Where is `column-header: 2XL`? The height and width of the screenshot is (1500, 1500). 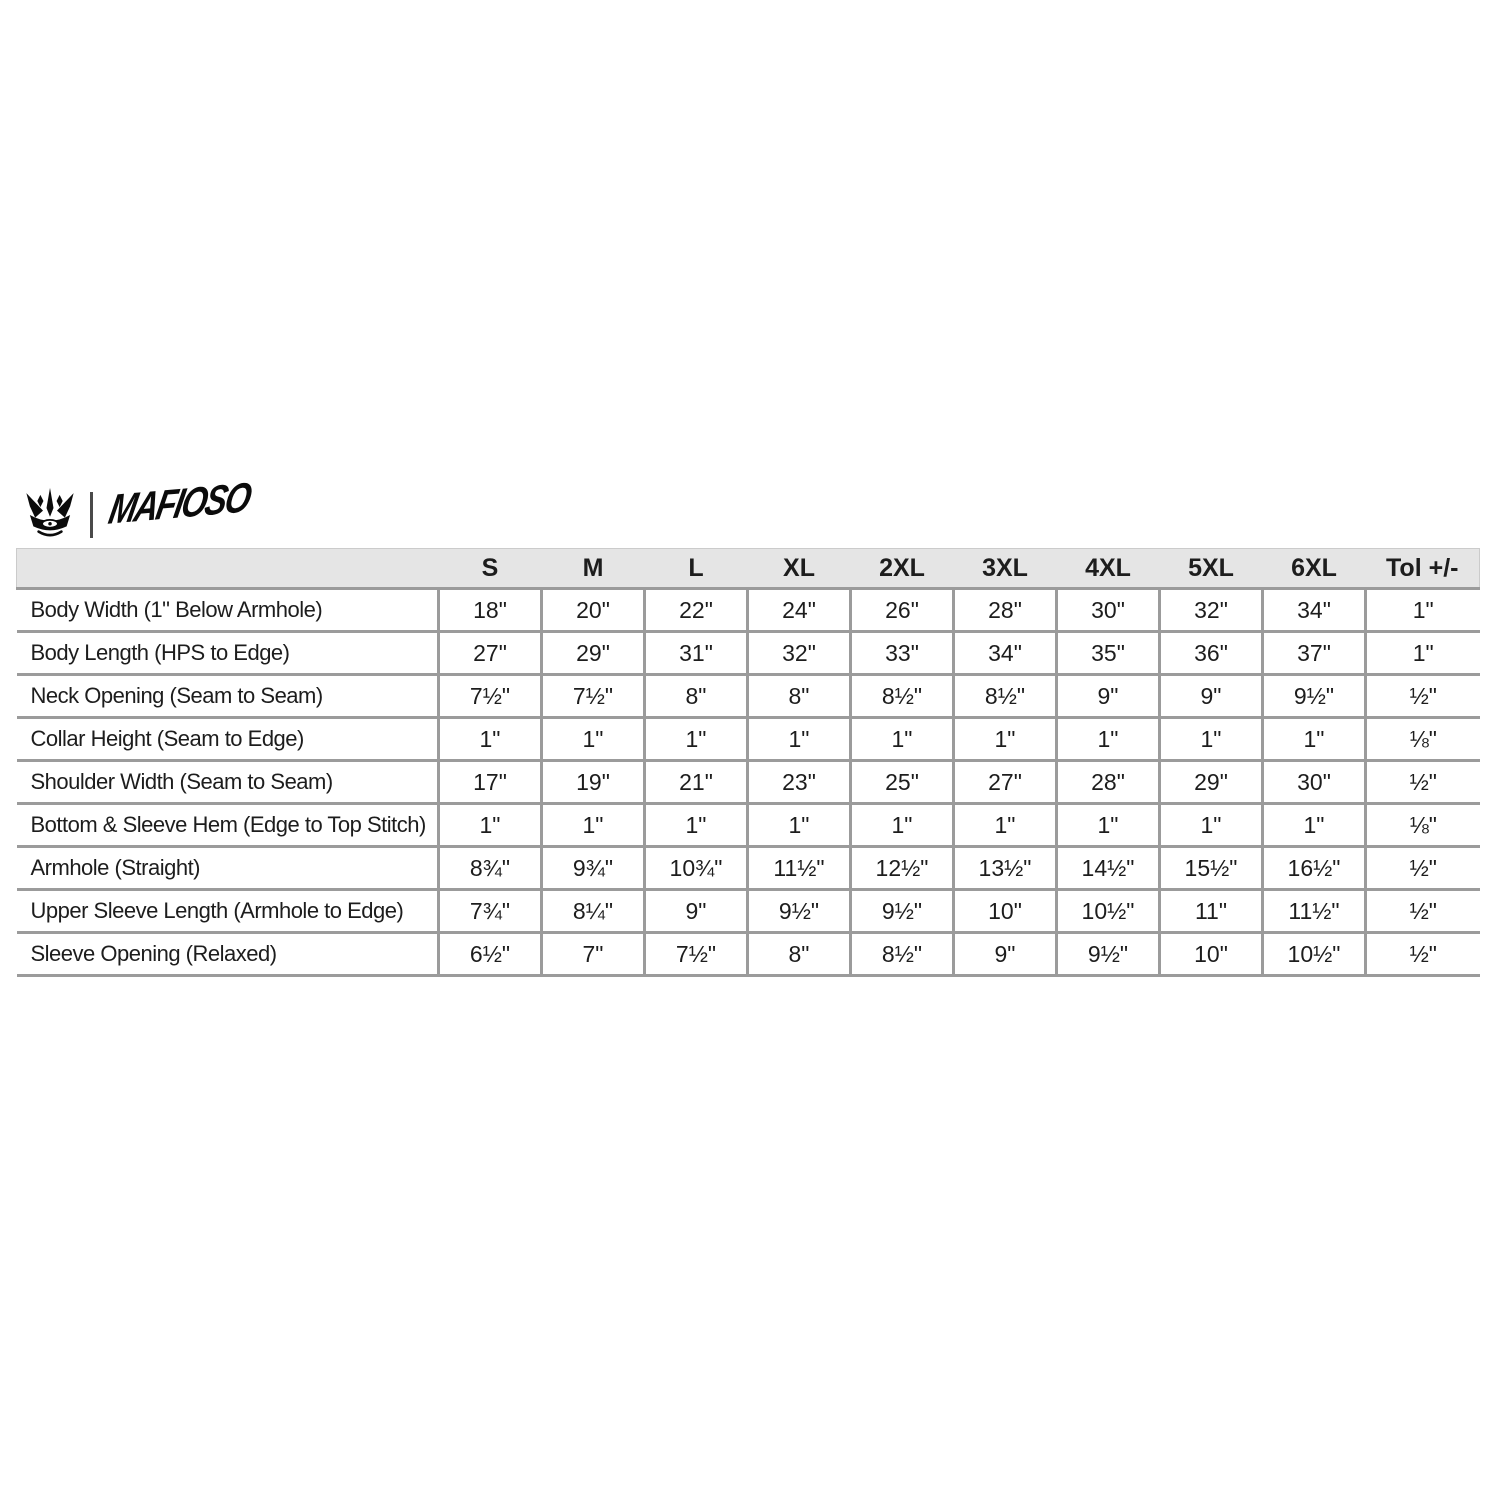
column-header: 2XL is located at coordinates (902, 568).